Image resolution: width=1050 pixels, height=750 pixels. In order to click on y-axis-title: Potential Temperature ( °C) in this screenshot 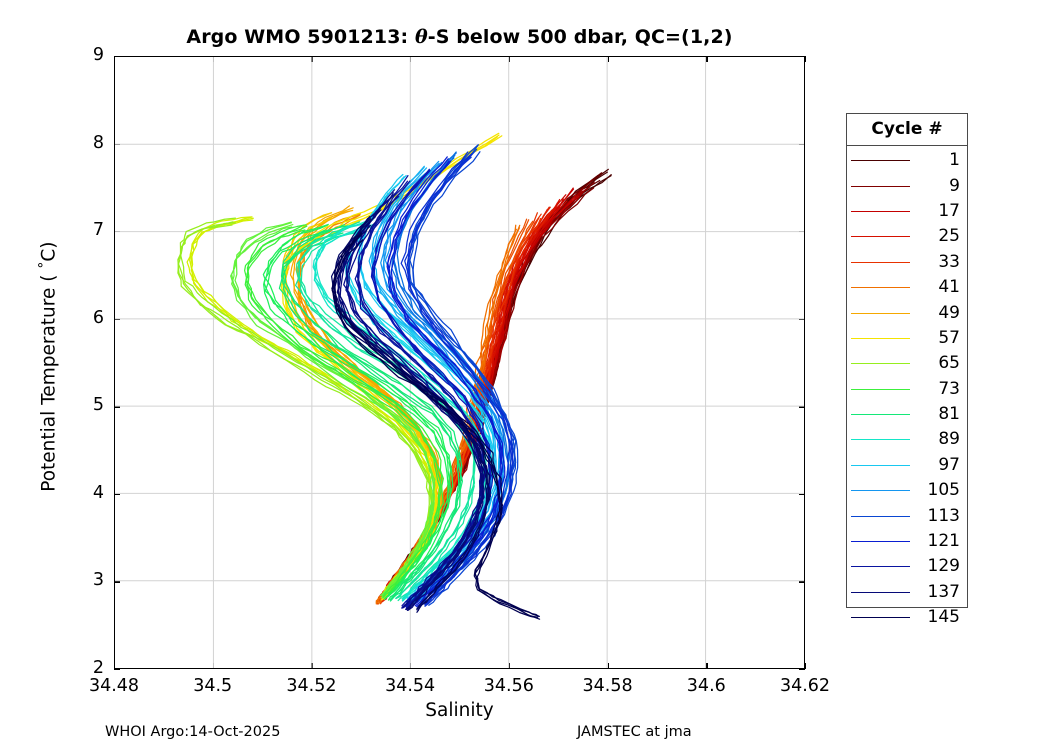, I will do `click(48, 366)`.